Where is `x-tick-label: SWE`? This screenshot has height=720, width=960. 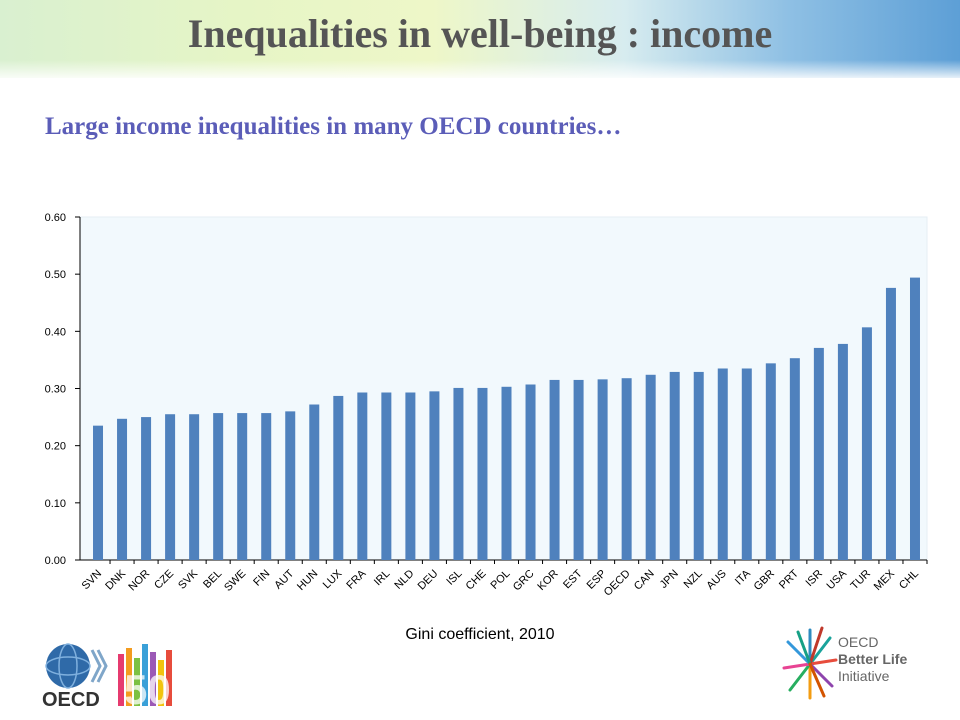 x-tick-label: SWE is located at coordinates (235, 581).